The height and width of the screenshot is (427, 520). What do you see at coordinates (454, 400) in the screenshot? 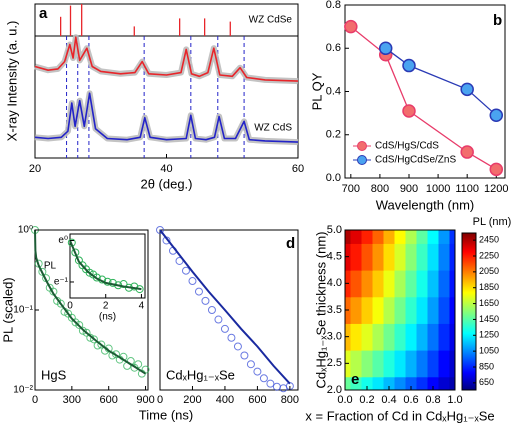
I see `x-tick-label: 1.0` at bounding box center [454, 400].